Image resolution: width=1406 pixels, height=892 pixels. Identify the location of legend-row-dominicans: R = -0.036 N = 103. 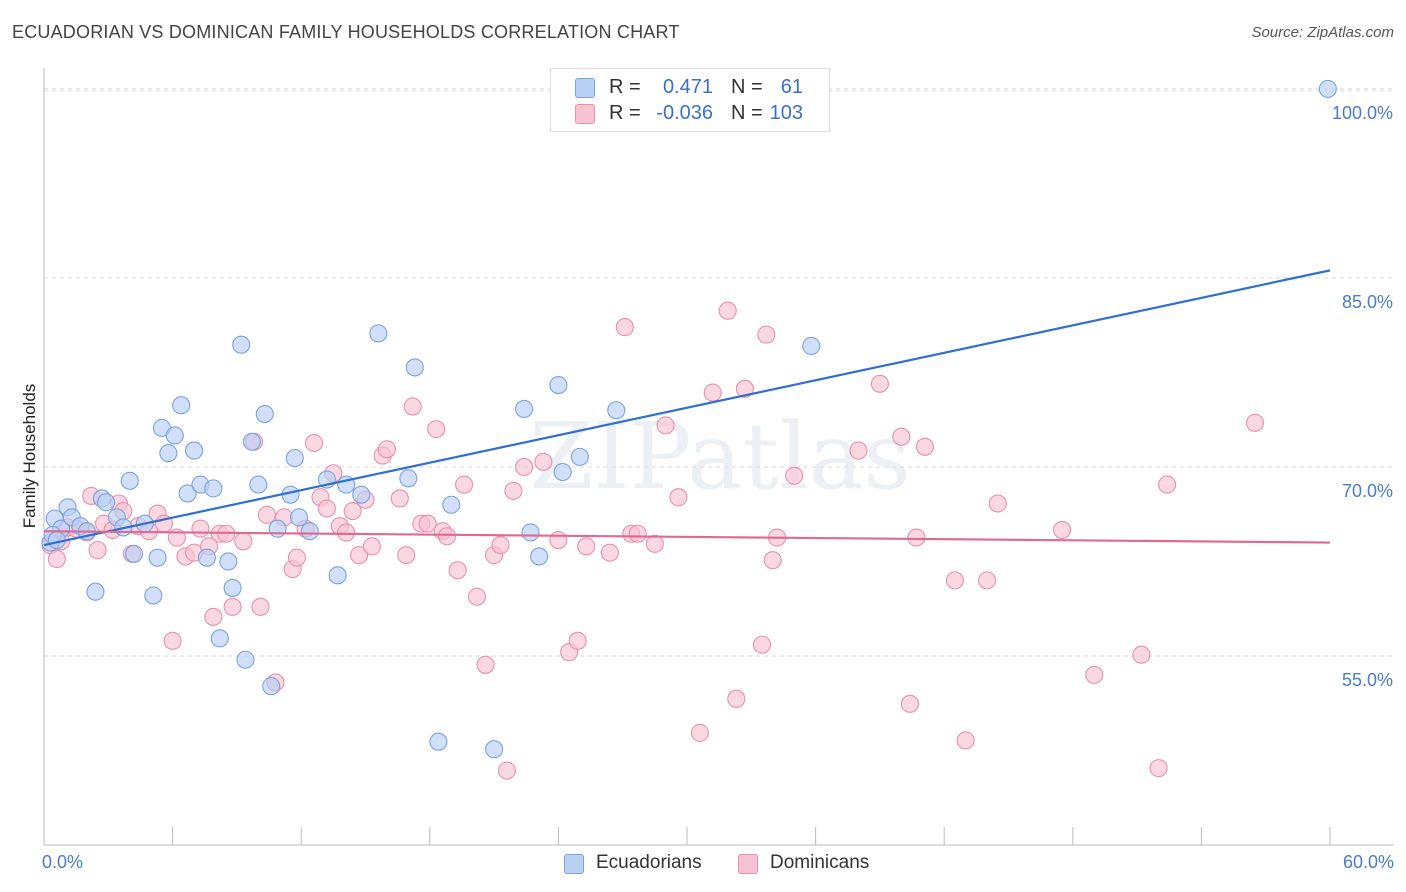
(690, 114).